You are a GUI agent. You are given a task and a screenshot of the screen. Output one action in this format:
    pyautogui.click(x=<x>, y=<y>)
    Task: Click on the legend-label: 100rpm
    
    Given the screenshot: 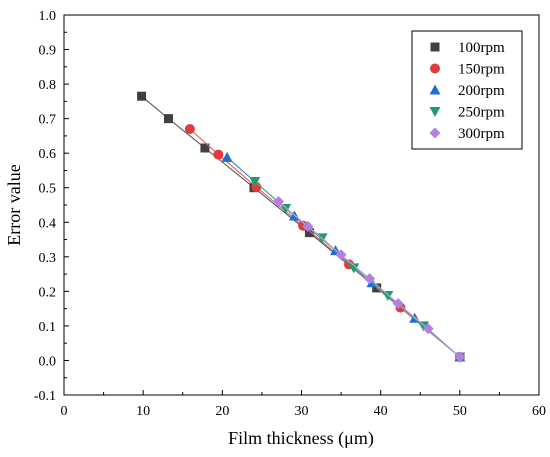 What is the action you would take?
    pyautogui.click(x=481, y=48)
    